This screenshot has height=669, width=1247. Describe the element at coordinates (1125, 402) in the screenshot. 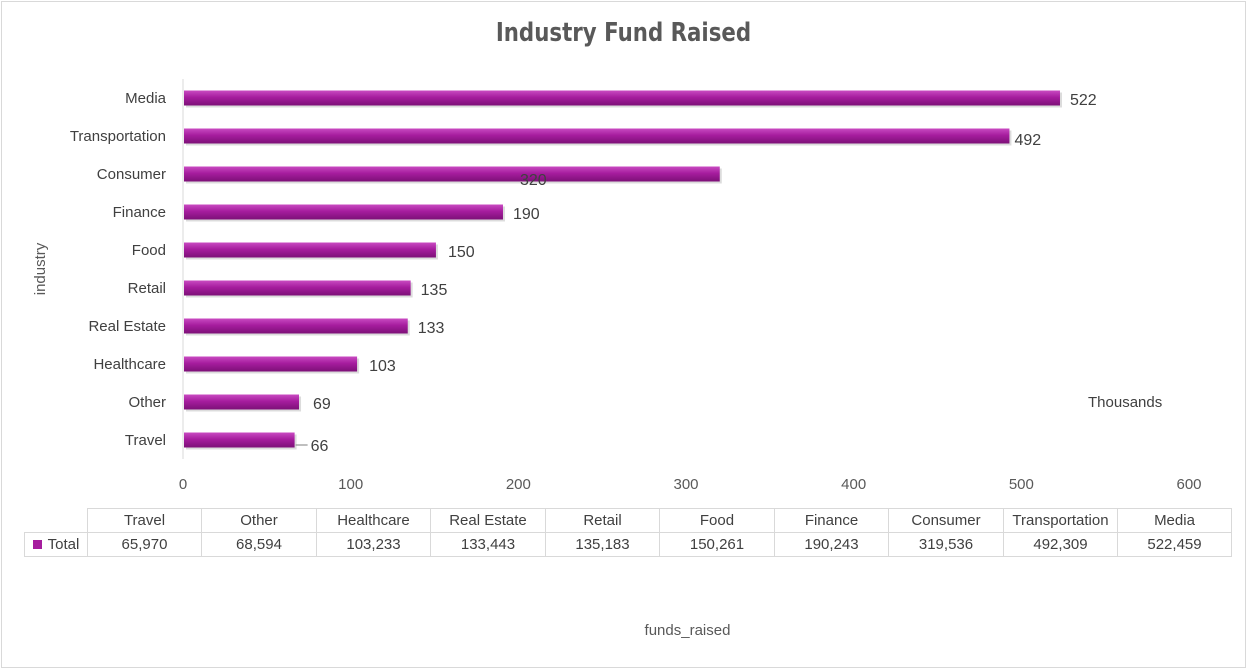

I see `axis-units-label: Thousands` at that location.